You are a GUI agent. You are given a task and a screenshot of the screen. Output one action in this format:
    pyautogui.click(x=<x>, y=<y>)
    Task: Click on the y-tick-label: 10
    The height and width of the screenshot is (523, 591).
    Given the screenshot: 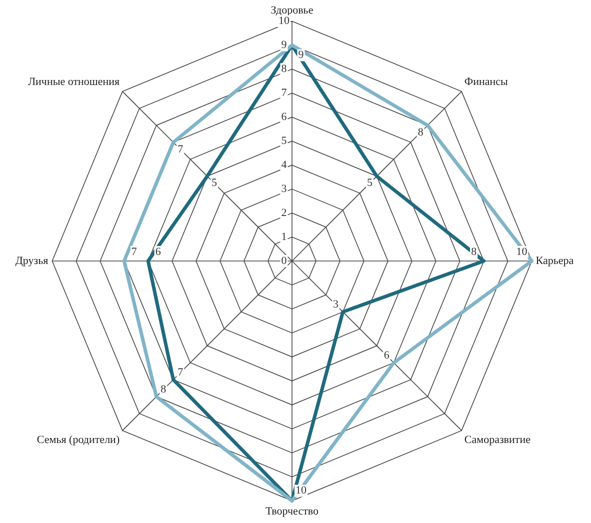 What is the action you would take?
    pyautogui.click(x=284, y=21)
    